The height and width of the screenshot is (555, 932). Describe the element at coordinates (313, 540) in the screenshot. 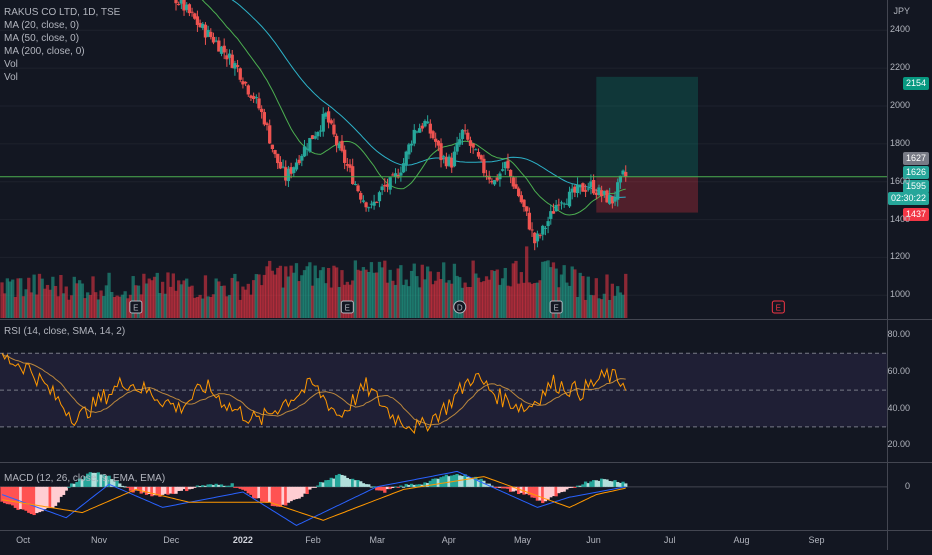

I see `time-tick-label: Feb` at that location.